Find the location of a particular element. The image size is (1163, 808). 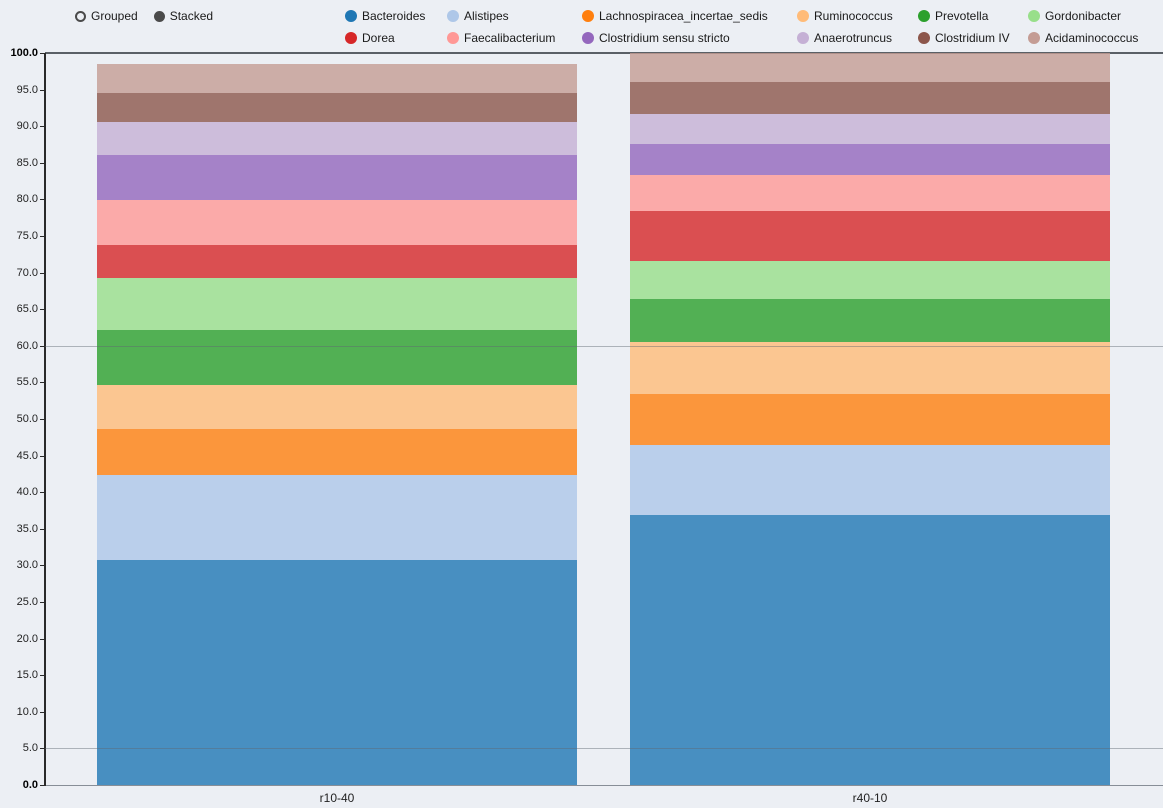

gridline-top is located at coordinates (604, 53).